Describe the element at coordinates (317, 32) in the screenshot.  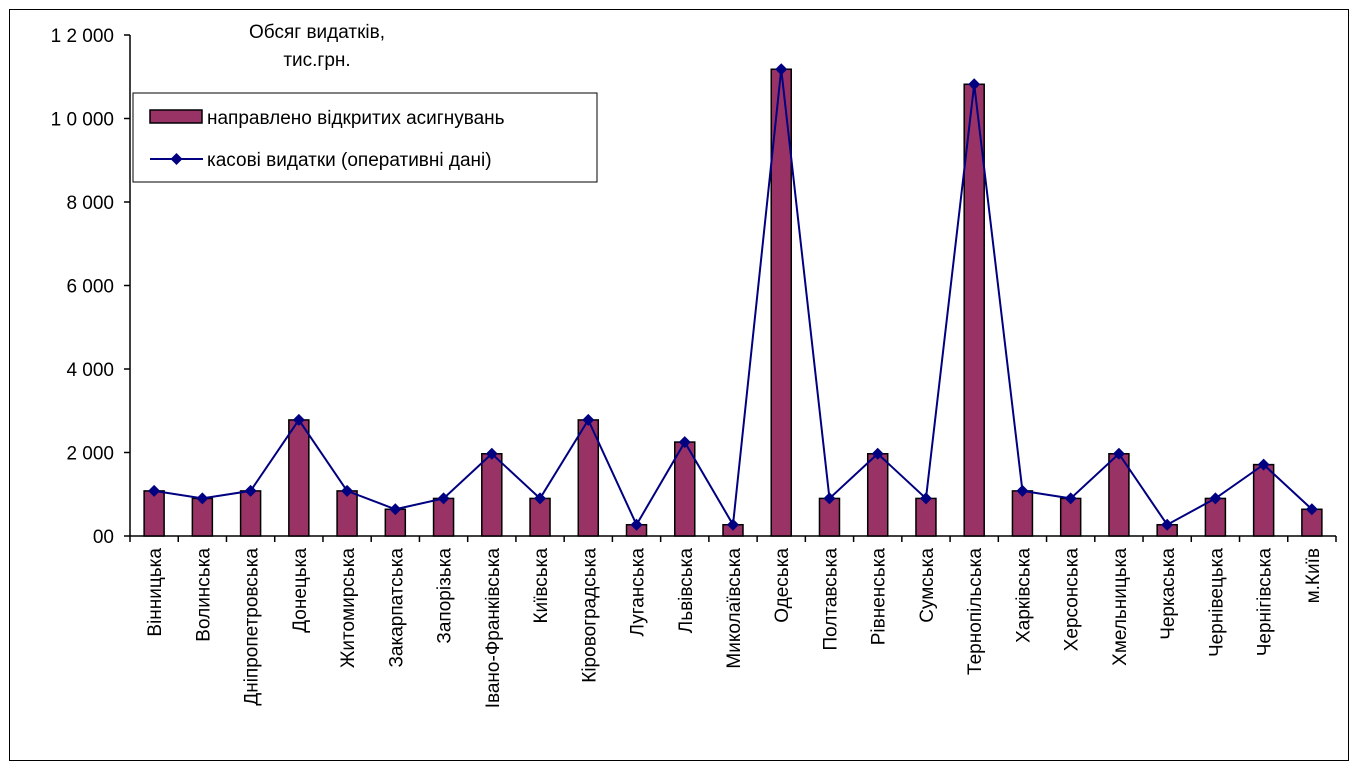
I see `y-axis-caption-line1: Обсяг видатків,` at that location.